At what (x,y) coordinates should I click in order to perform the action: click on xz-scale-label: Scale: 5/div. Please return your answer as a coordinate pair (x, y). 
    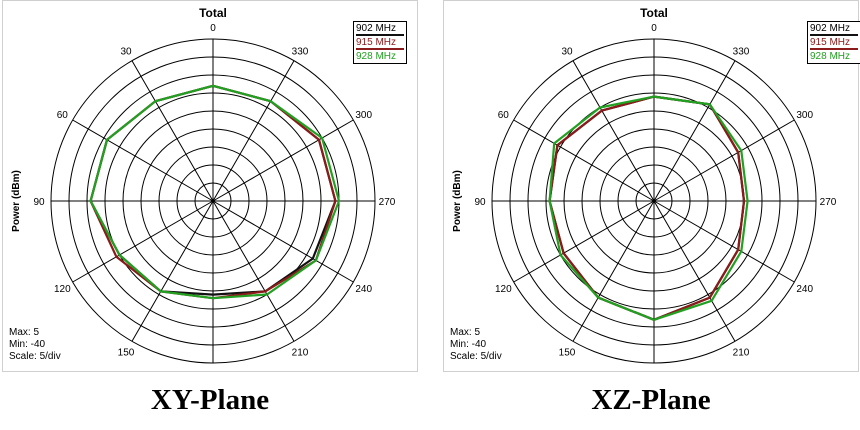
    Looking at the image, I should click on (476, 356).